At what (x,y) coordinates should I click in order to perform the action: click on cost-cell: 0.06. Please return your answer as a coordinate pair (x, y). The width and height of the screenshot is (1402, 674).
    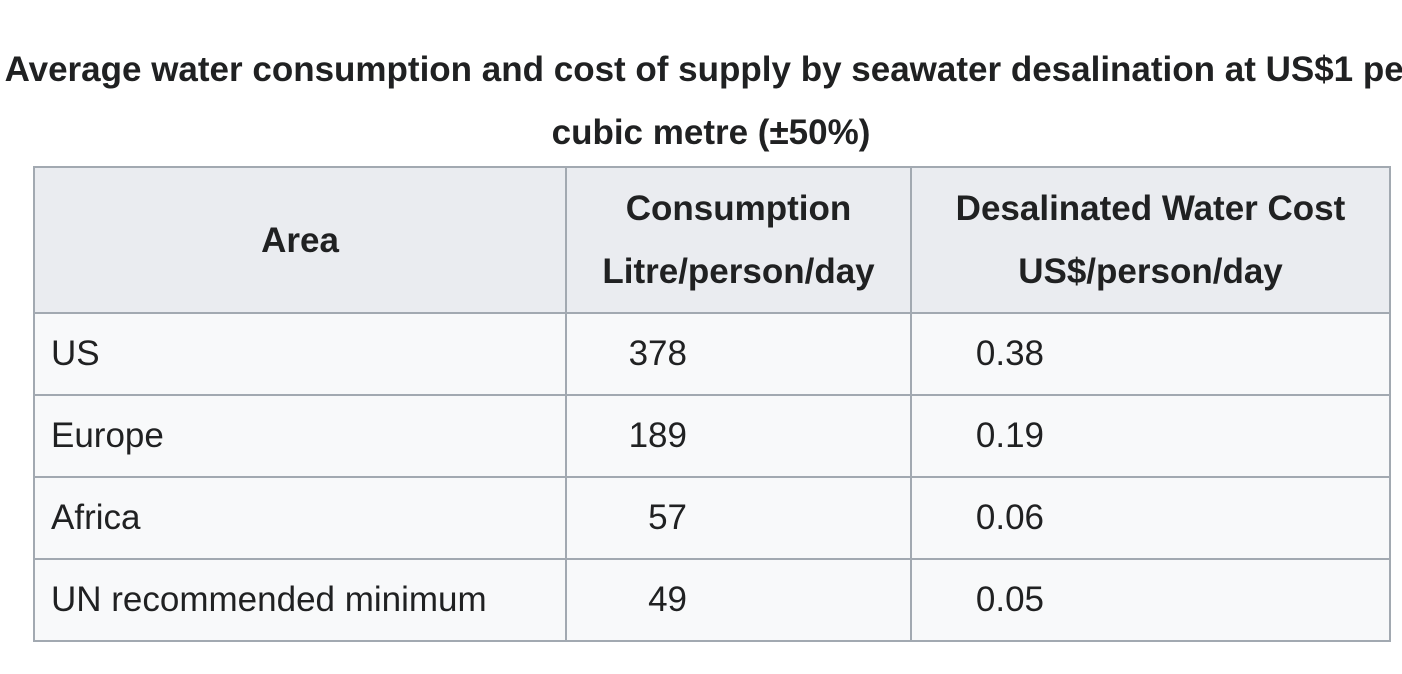
    Looking at the image, I should click on (1150, 518).